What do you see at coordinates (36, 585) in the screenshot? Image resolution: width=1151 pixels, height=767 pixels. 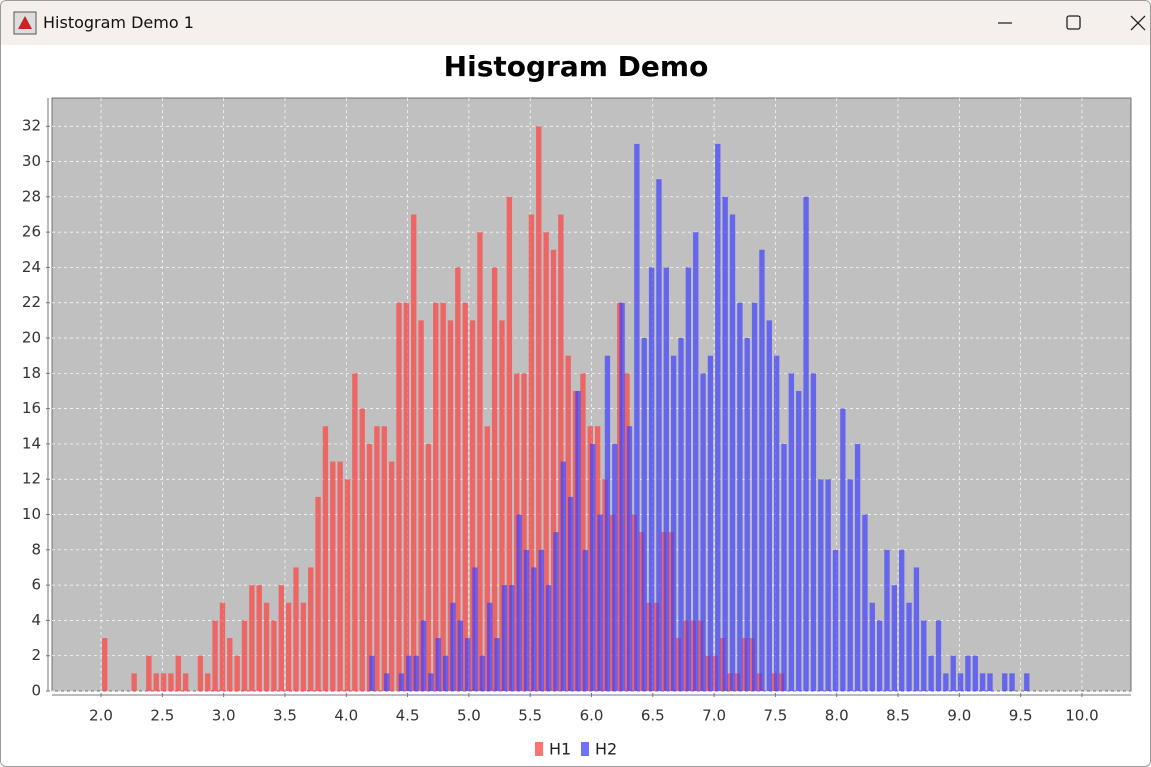 I see `y-tick-label: 6` at bounding box center [36, 585].